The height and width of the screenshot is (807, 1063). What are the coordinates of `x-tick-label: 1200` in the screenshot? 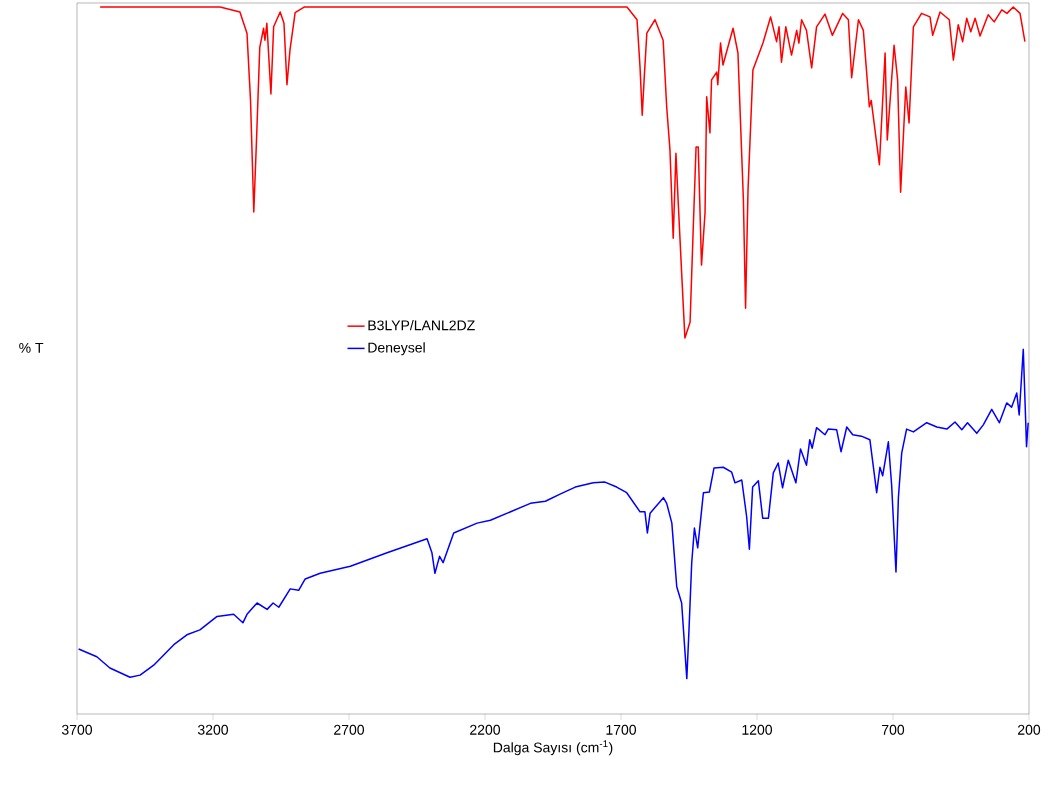 It's located at (757, 729).